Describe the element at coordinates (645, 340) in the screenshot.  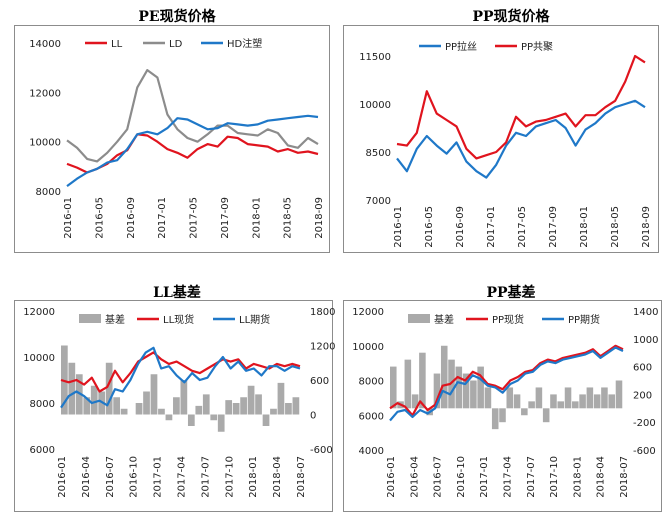
I see `pp_basis-y2tick-label: 1000` at that location.